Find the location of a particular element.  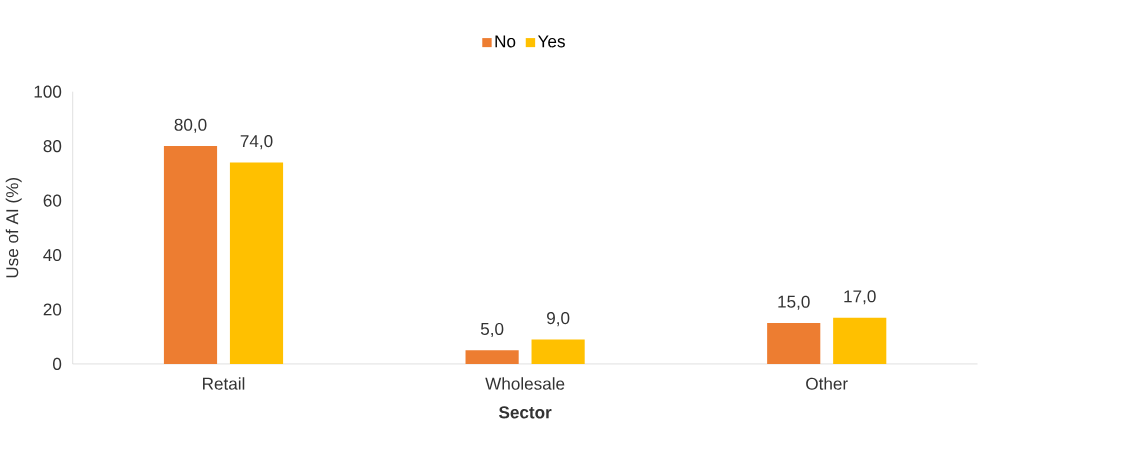

x-tick-label: Other is located at coordinates (827, 383).